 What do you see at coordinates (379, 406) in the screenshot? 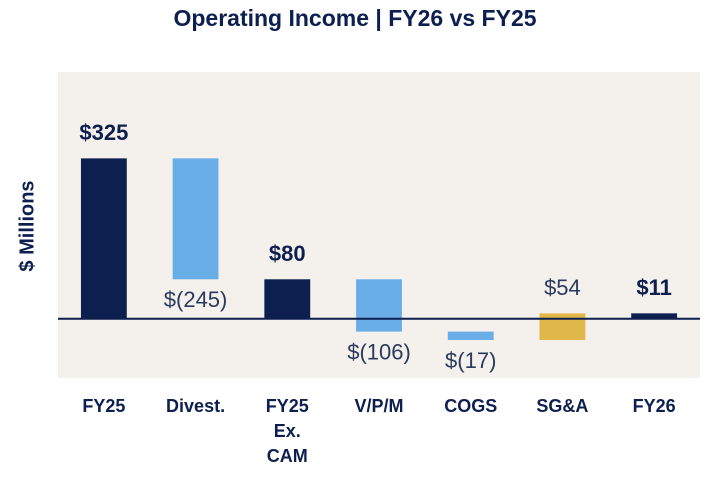
I see `x-tick-label: V/P/M` at bounding box center [379, 406].